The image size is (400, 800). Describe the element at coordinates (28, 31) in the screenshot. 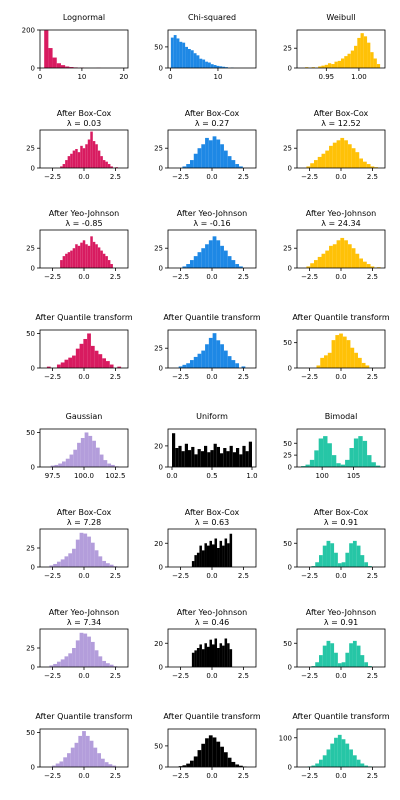

I see `y-tick-label: 200` at that location.